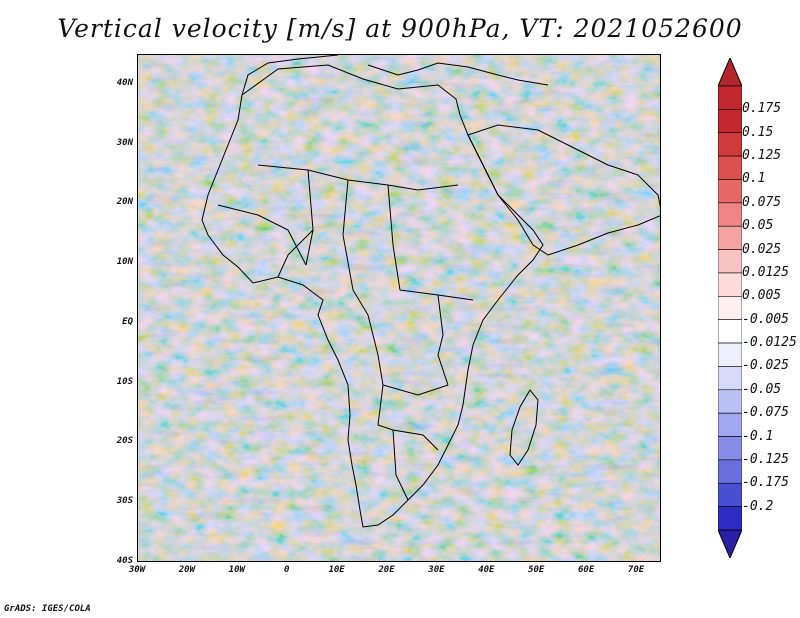 This screenshot has width=800, height=618. What do you see at coordinates (769, 343) in the screenshot?
I see `colorbar-level-label: -0.0125` at bounding box center [769, 343].